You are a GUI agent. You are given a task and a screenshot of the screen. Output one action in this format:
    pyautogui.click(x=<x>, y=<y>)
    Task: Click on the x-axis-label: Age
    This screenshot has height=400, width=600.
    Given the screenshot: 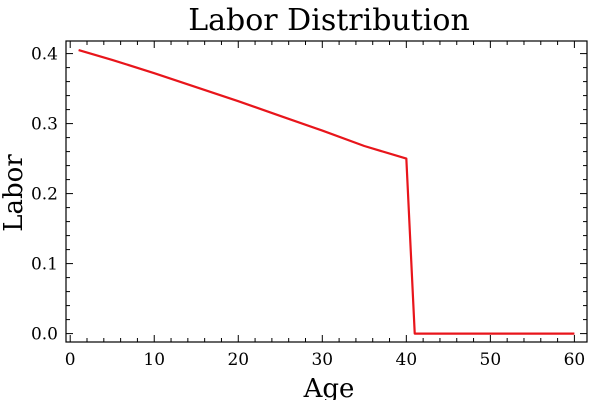 What is the action you would take?
    pyautogui.click(x=329, y=387)
    